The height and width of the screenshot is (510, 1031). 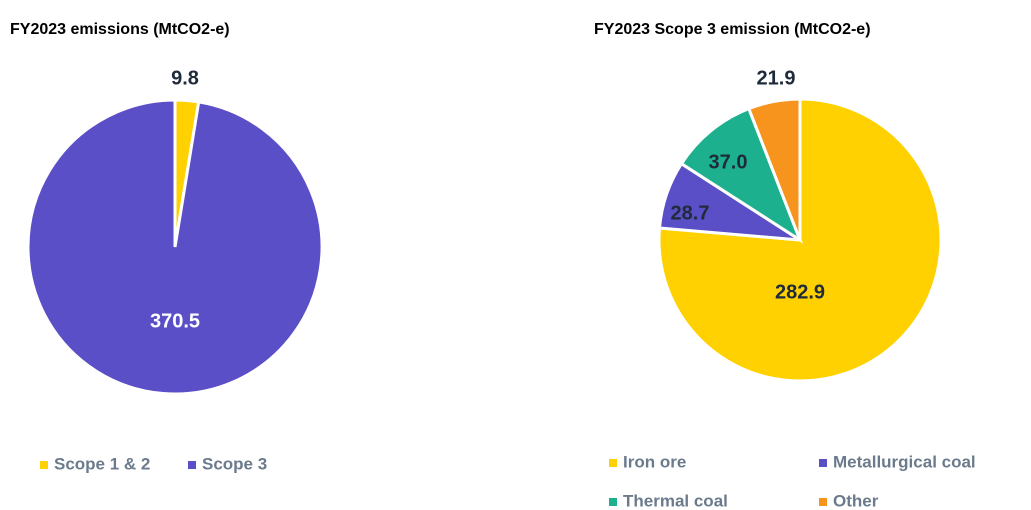 What do you see at coordinates (185, 78) in the screenshot?
I see `data-label: 9.8` at bounding box center [185, 78].